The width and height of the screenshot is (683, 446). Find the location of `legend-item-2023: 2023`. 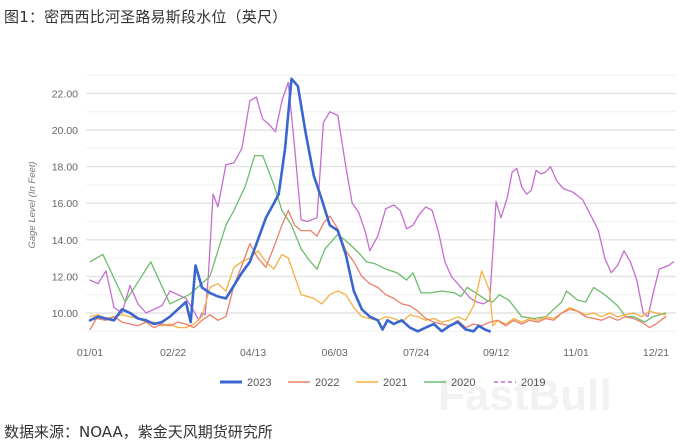

legend-item-2023: 2023 is located at coordinates (245, 383).